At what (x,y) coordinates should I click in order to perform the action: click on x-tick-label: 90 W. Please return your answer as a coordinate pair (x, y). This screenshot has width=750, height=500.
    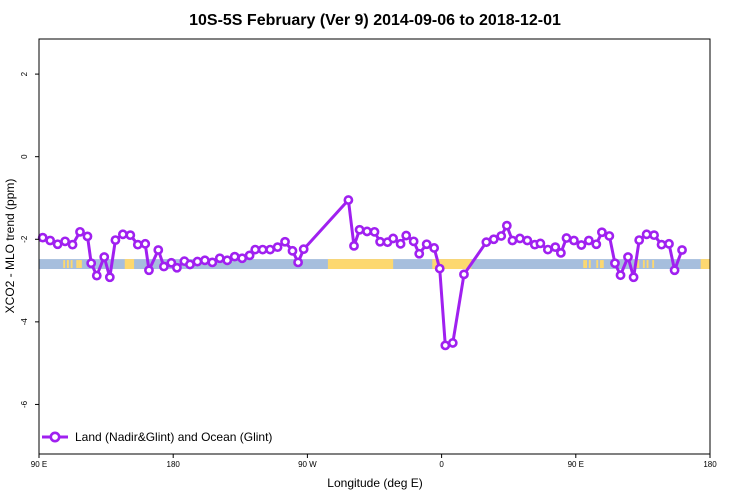
    Looking at the image, I should click on (307, 464).